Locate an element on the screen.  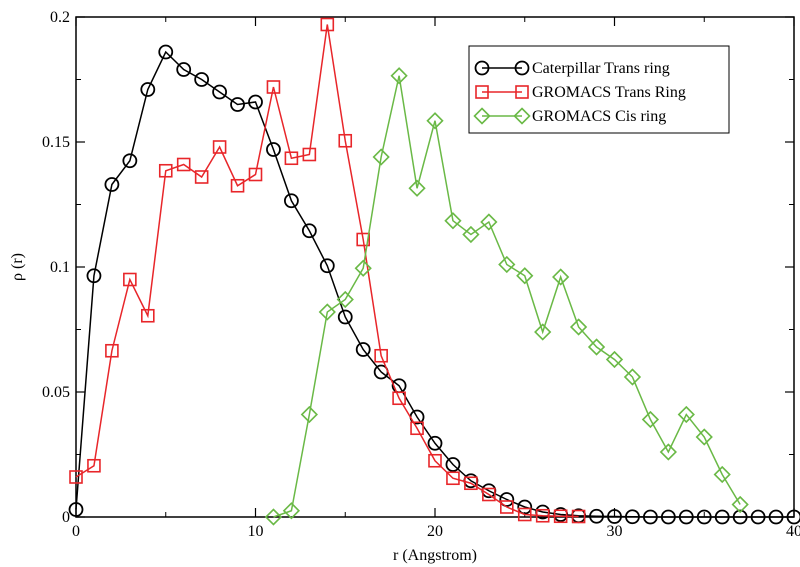
y-tick-label: 0.1 is located at coordinates (60, 267).